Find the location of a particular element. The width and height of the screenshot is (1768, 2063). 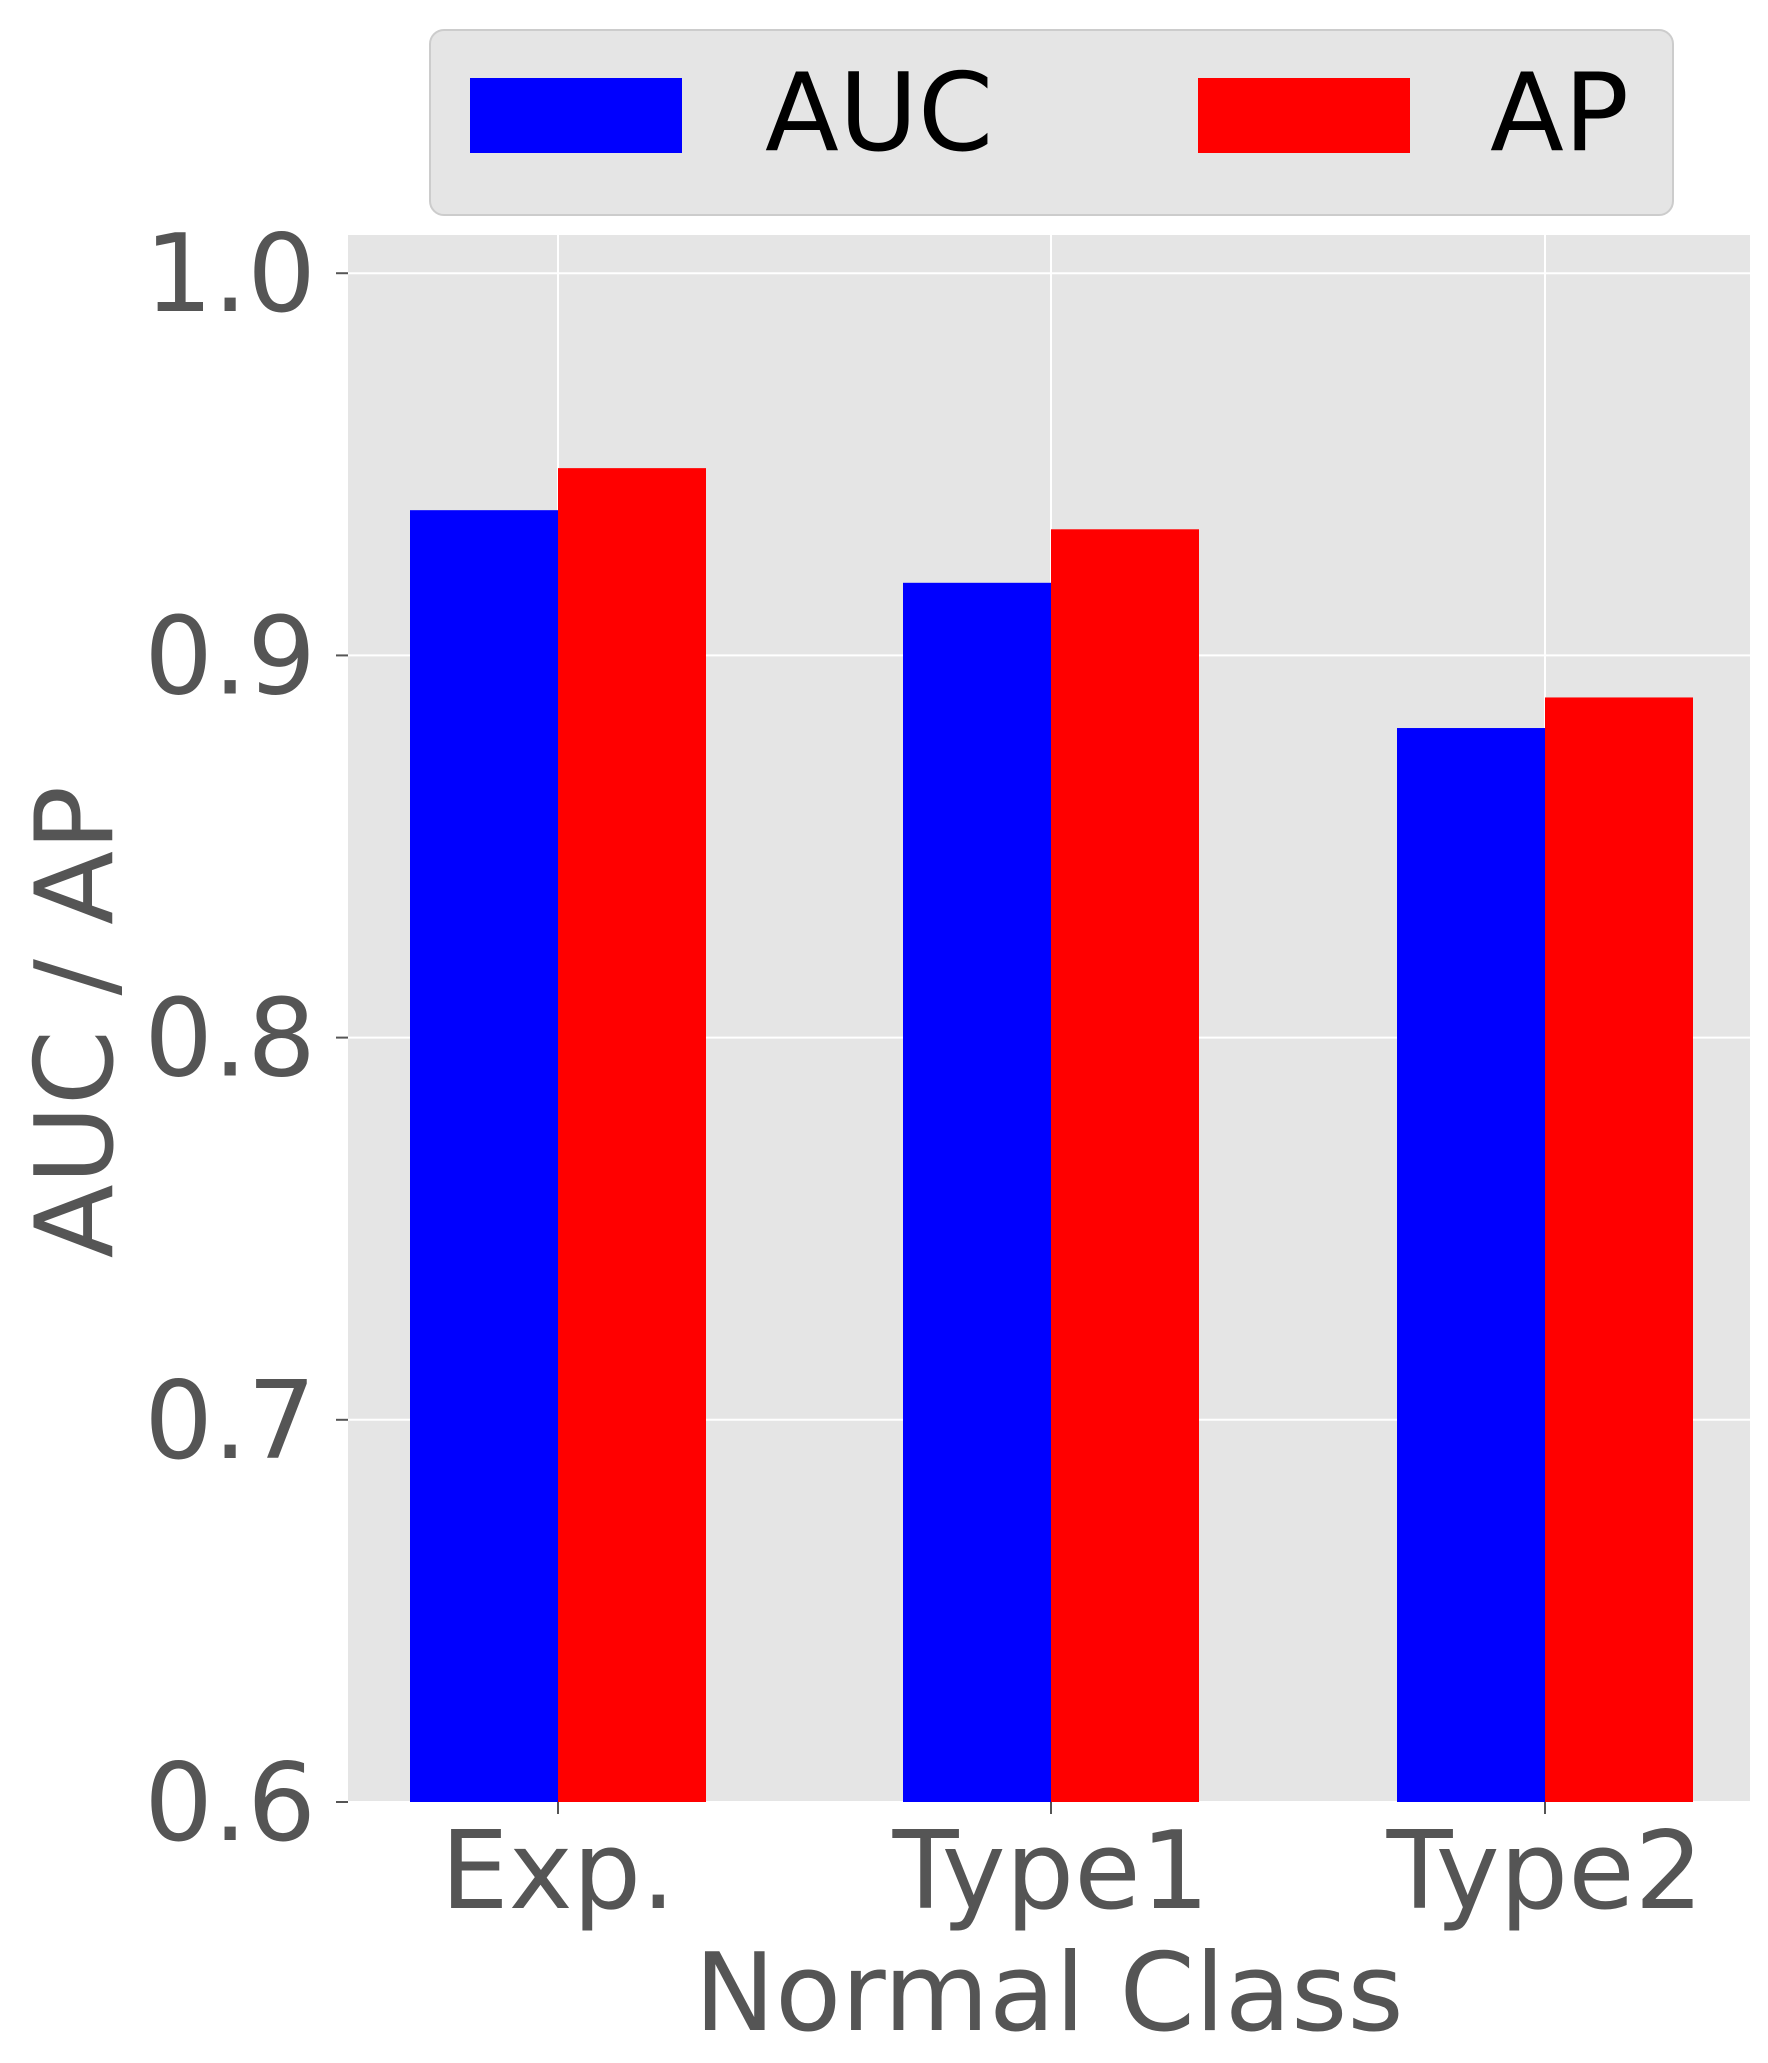

y-tick-label: 0.7 is located at coordinates (230, 1421).